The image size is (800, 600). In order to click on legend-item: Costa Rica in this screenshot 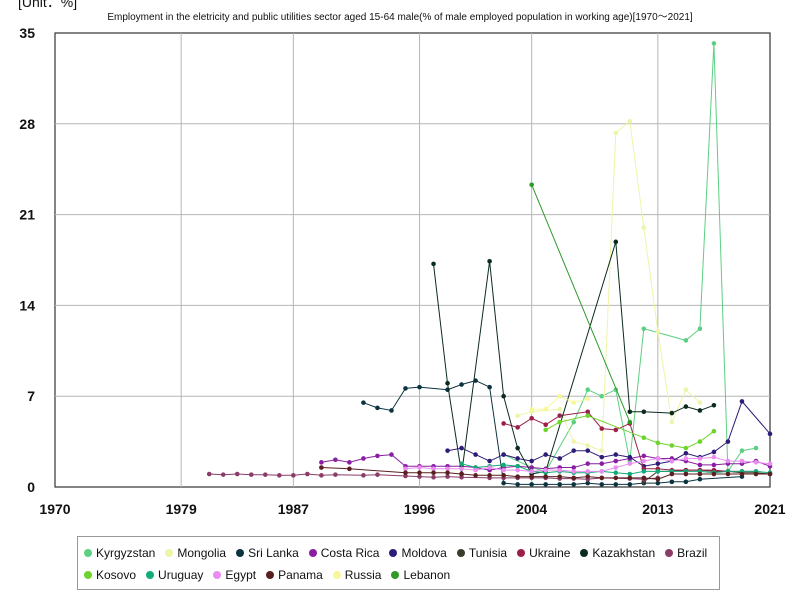, I will do `click(343, 553)`.